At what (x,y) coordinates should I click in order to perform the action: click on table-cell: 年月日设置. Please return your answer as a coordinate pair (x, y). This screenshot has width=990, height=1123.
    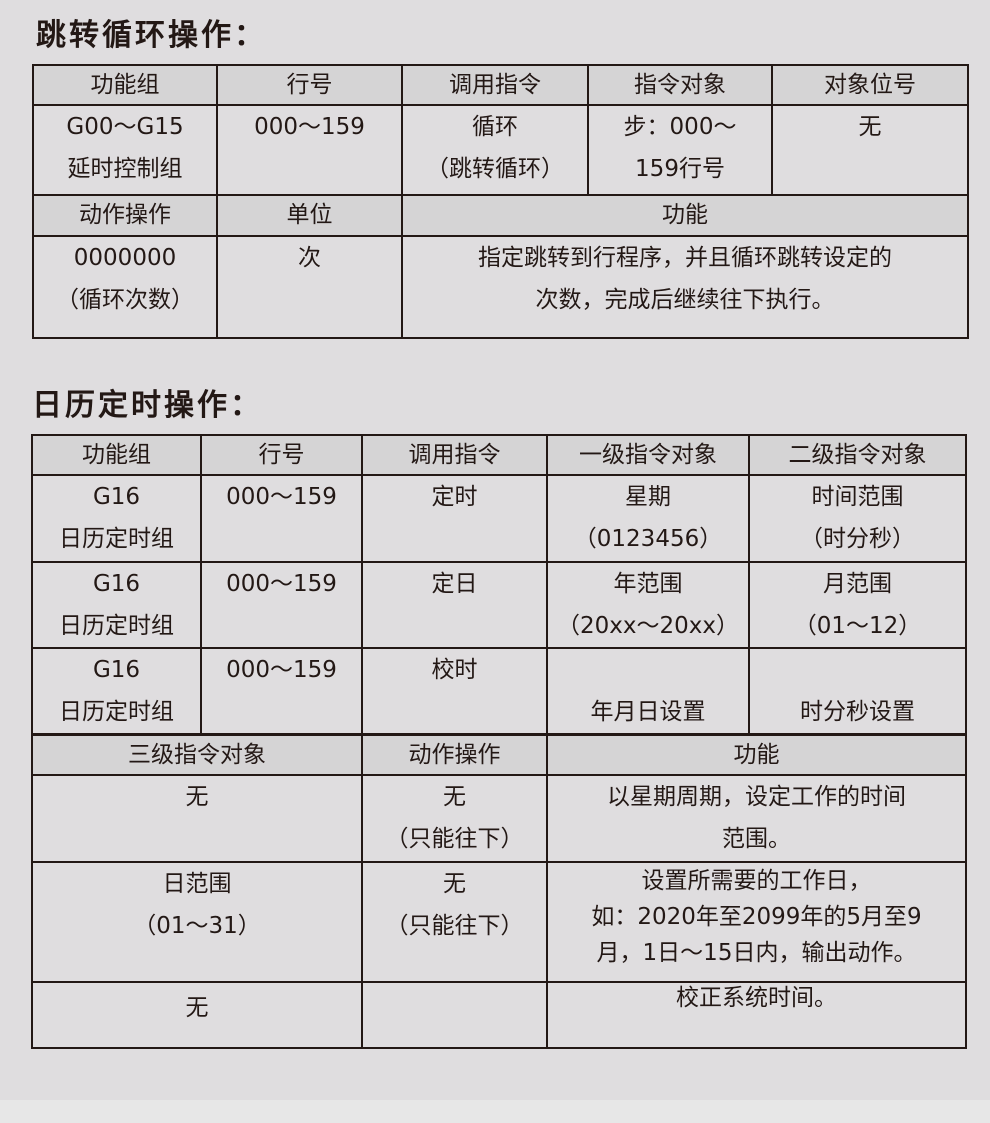
    Looking at the image, I should click on (648, 691).